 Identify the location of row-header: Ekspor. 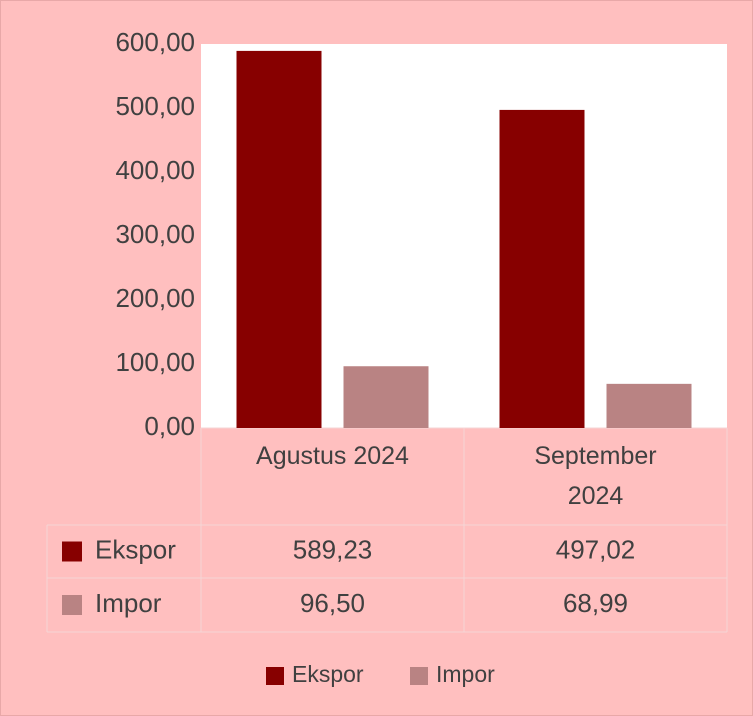
(135, 549).